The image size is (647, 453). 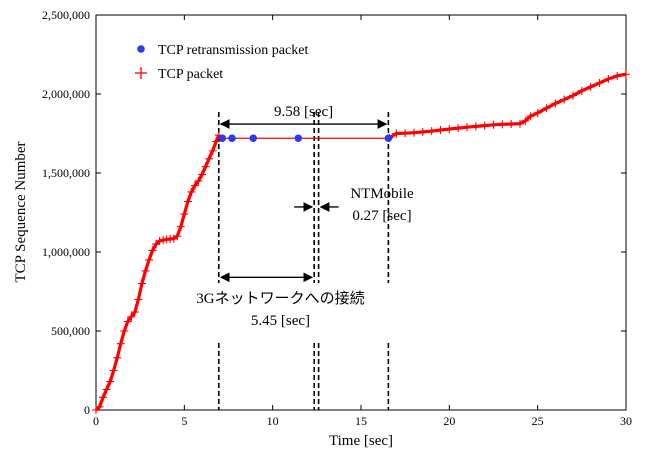 I want to click on x-tick-label: 30, so click(x=626, y=421).